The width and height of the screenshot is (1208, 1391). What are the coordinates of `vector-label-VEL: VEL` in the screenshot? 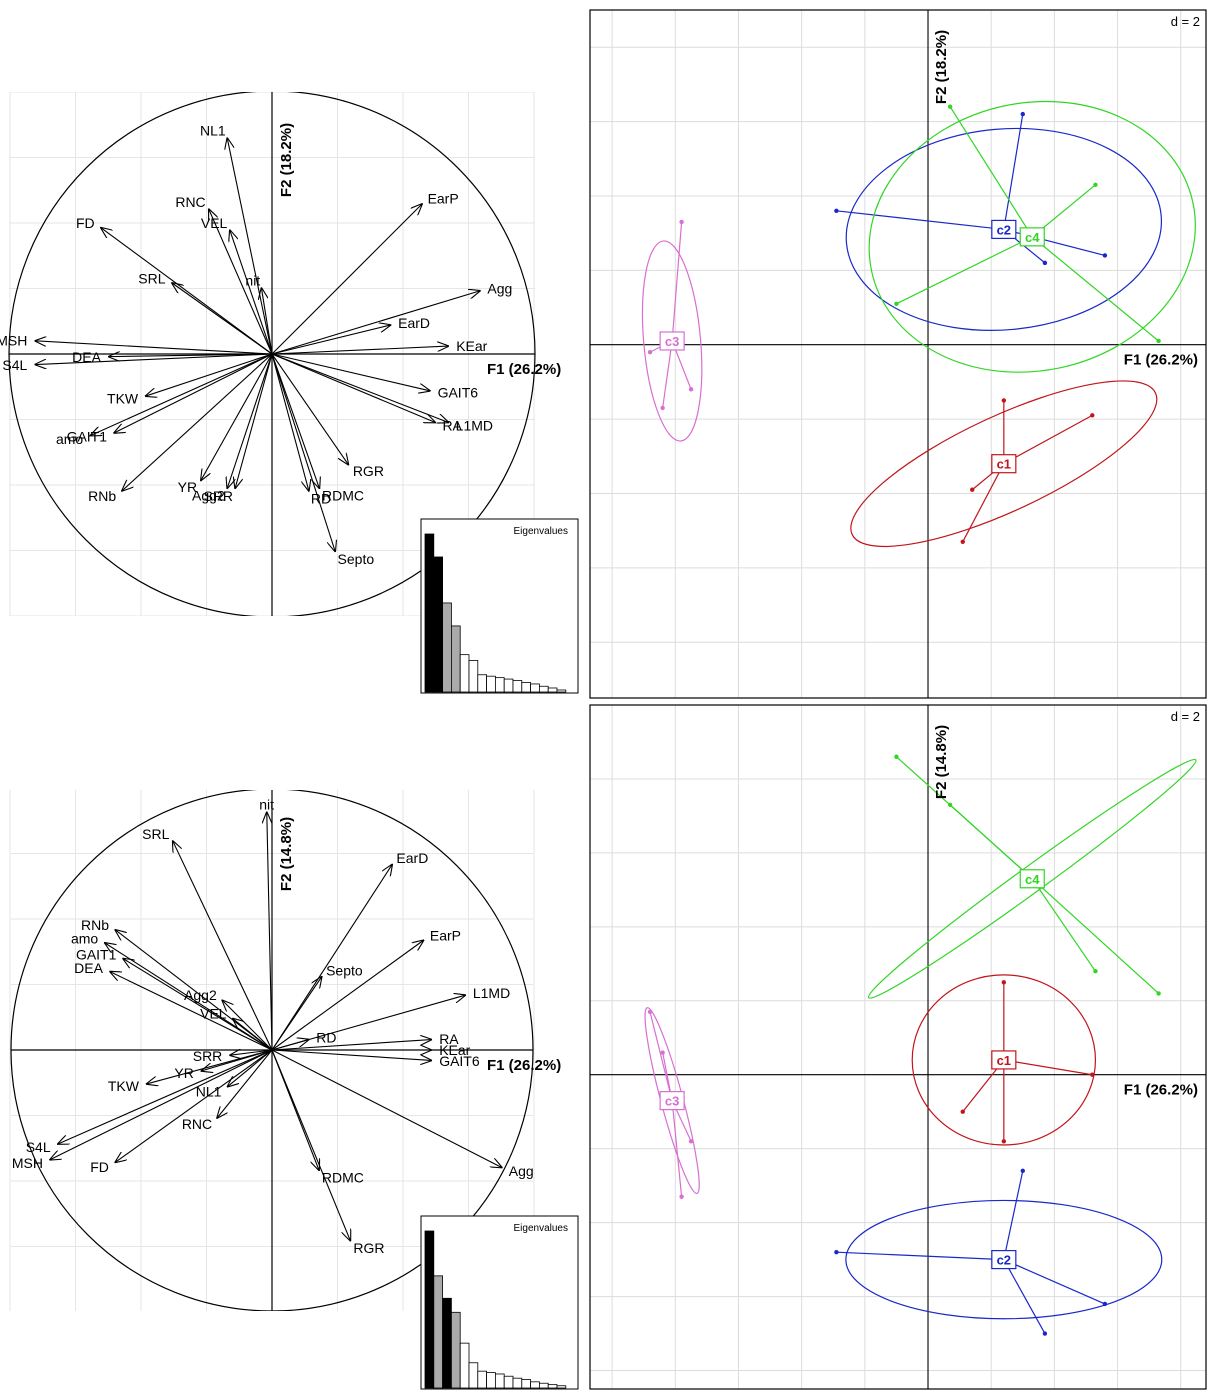 It's located at (213, 1014).